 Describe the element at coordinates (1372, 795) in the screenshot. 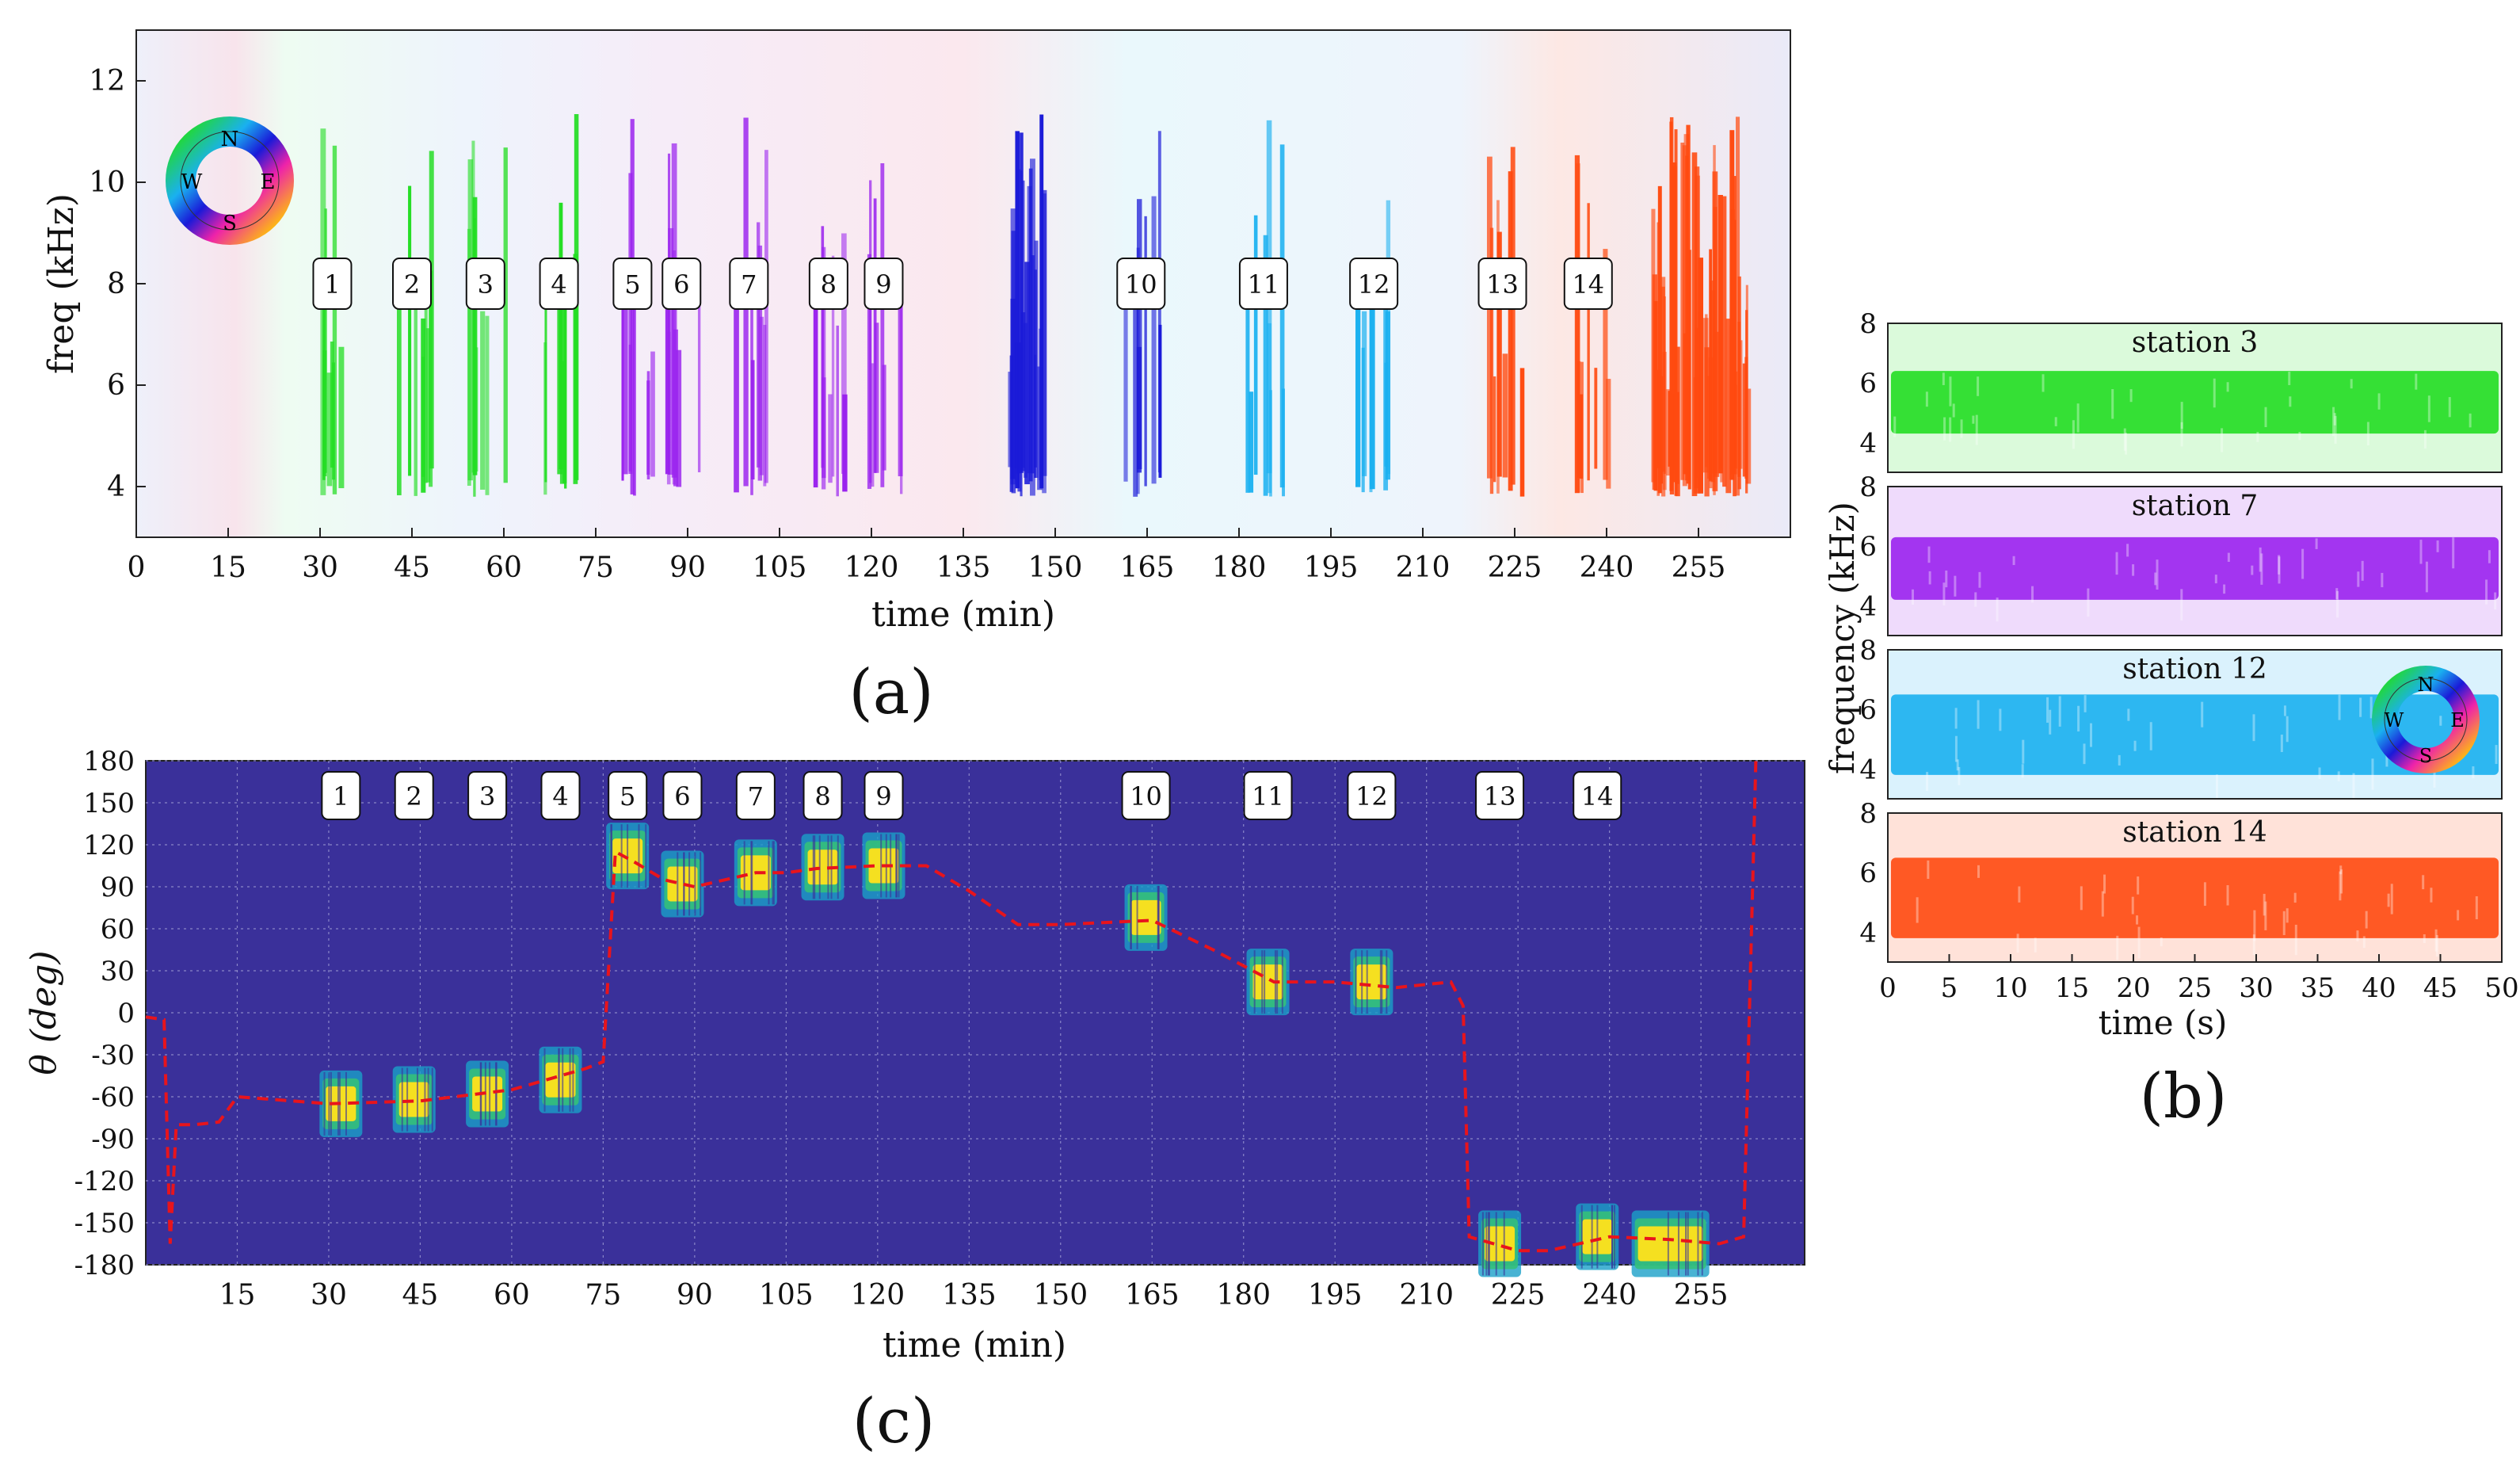

I see `station-label-12: 12` at that location.